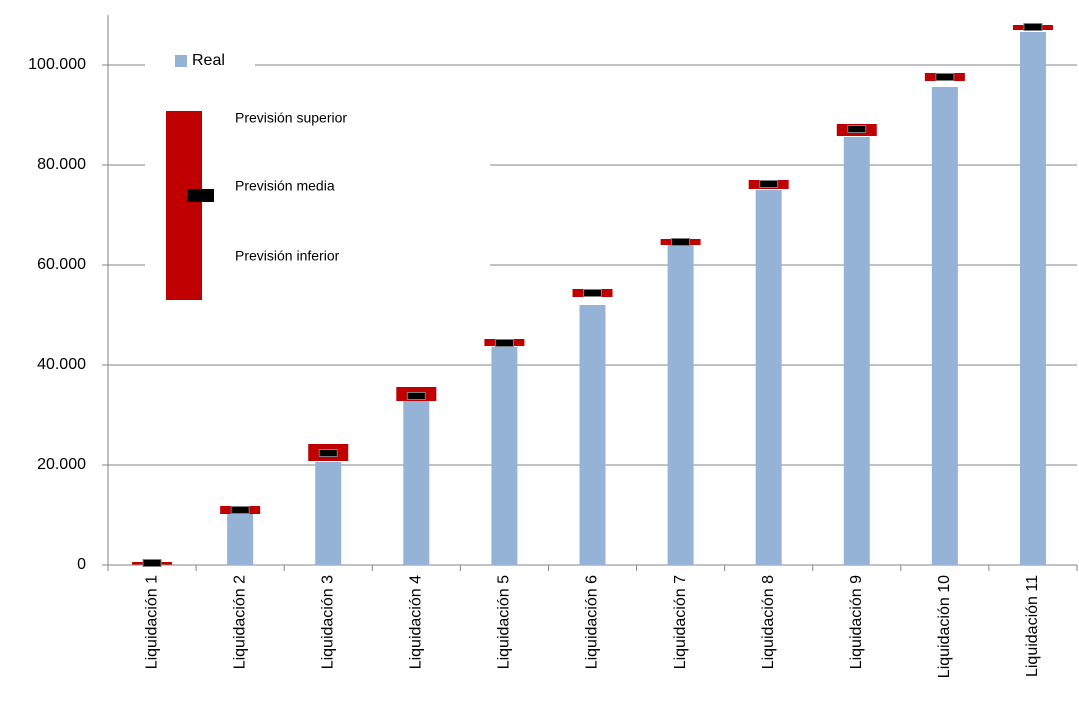  I want to click on x-tick-label: Liquidación 7, so click(680, 622).